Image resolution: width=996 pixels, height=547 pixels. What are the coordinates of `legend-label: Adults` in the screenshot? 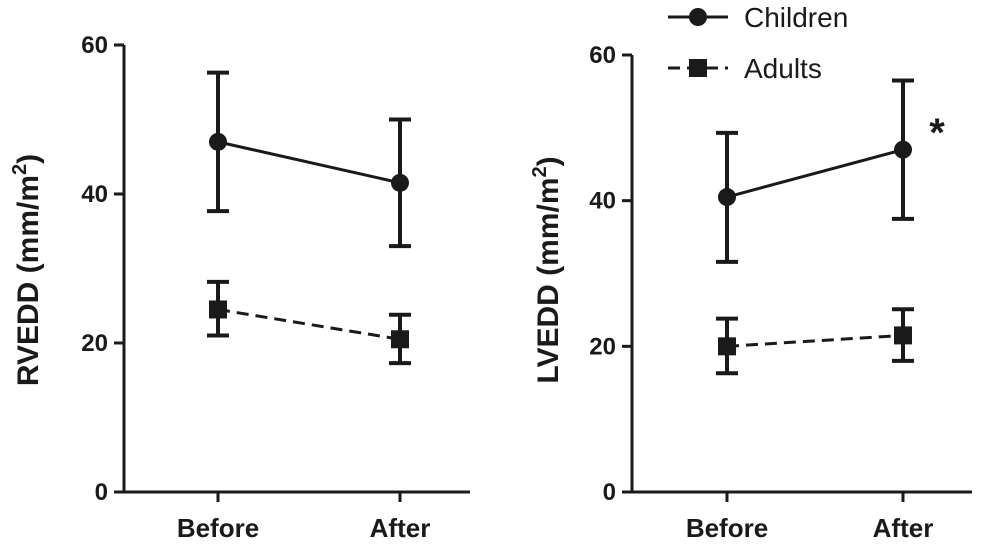 It's located at (783, 68).